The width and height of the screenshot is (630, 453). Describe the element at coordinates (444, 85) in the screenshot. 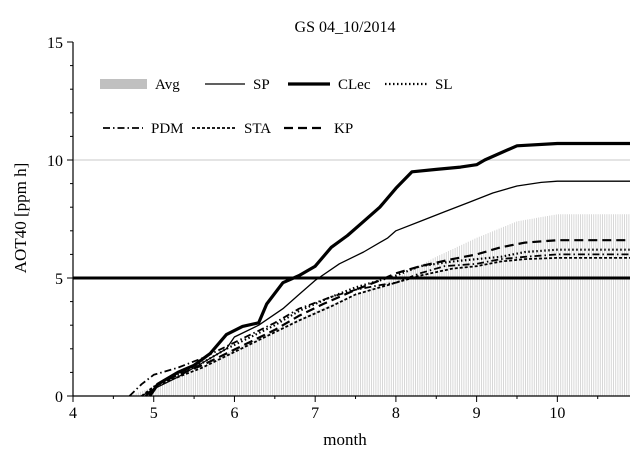

I see `legend-label: SL` at that location.